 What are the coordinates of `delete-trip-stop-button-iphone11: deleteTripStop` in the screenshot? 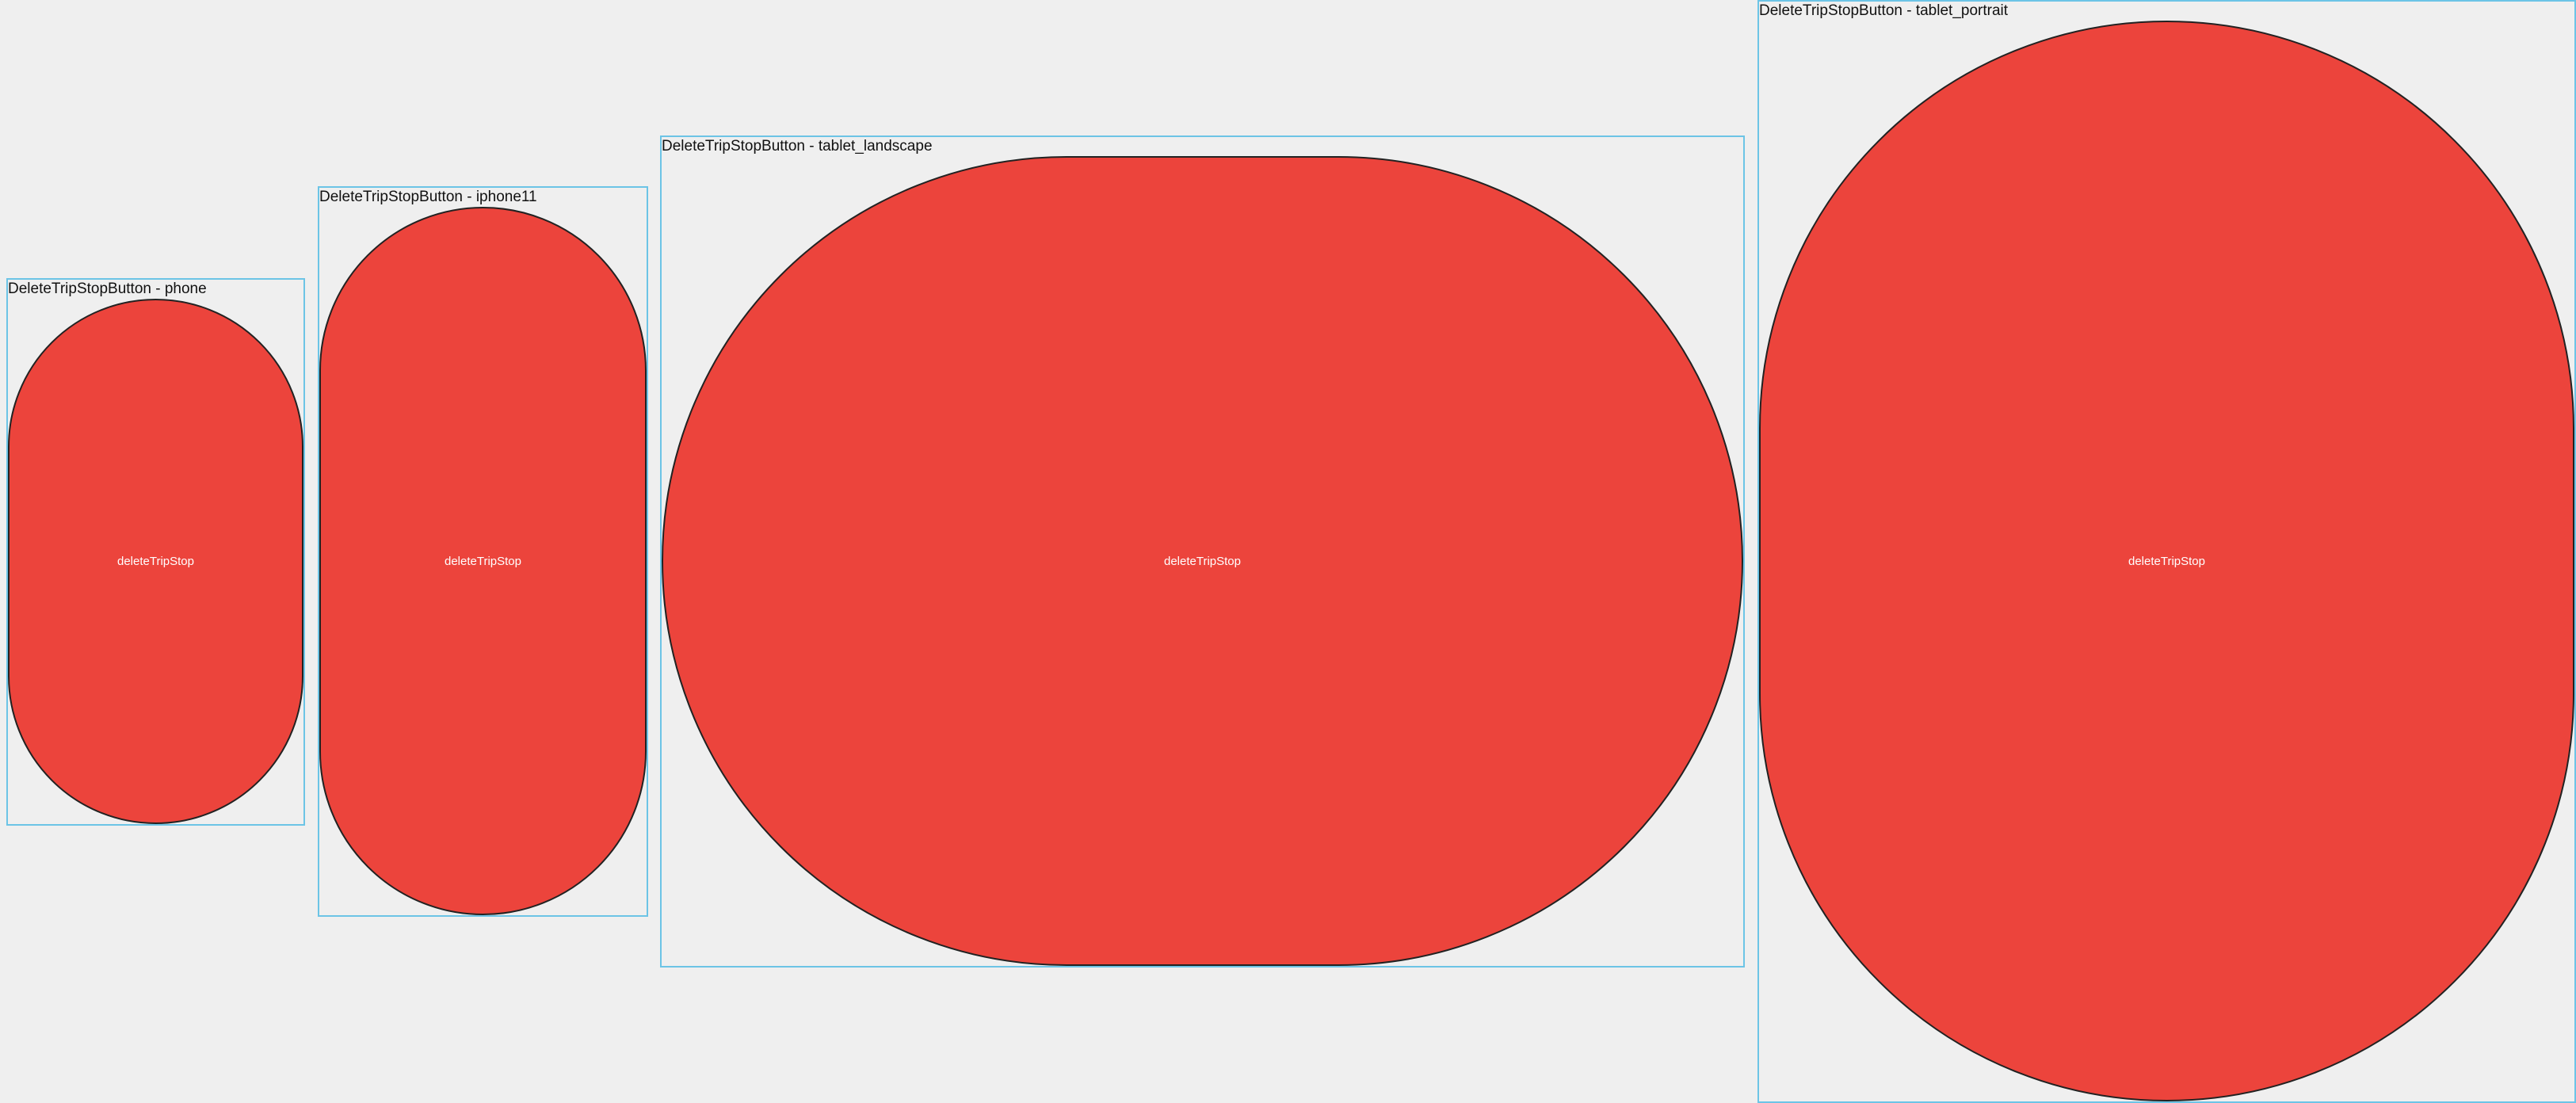 It's located at (483, 561).